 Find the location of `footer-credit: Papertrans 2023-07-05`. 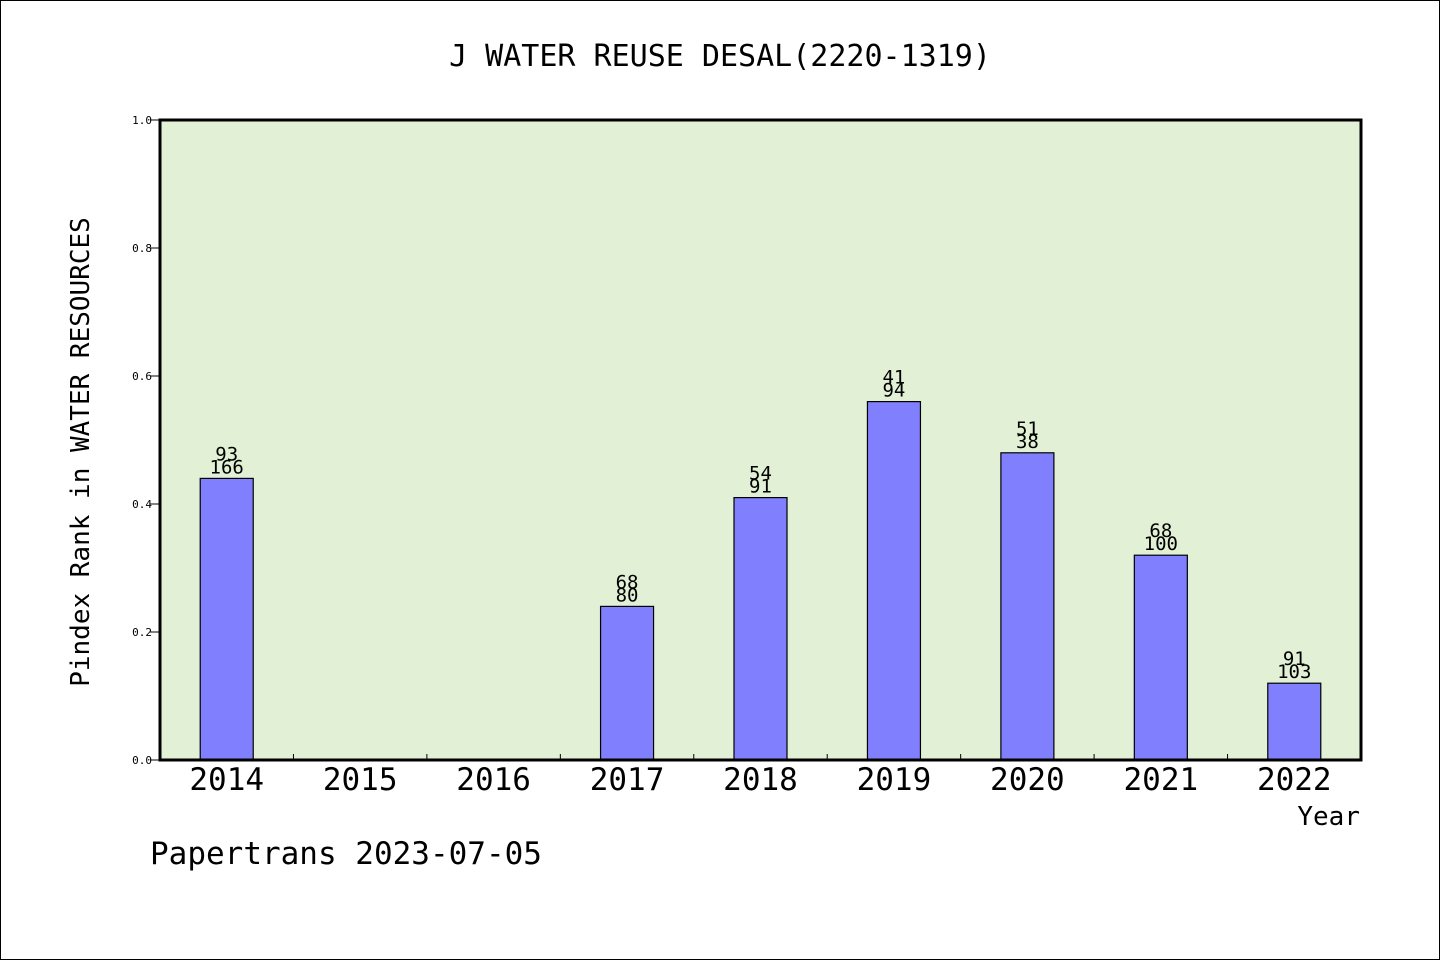

footer-credit: Papertrans 2023-07-05 is located at coordinates (346, 854).